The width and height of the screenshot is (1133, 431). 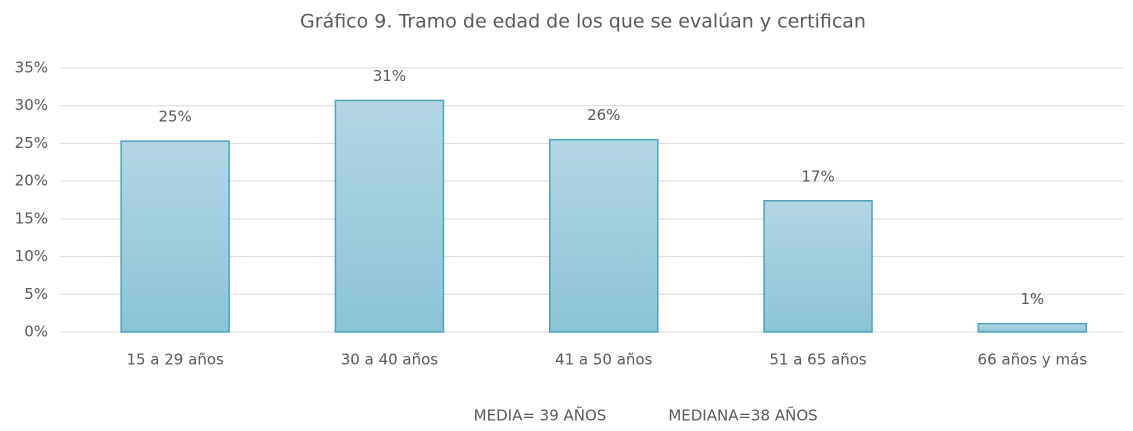 I want to click on x-tick-label: 51 a 65 años, so click(x=818, y=360).